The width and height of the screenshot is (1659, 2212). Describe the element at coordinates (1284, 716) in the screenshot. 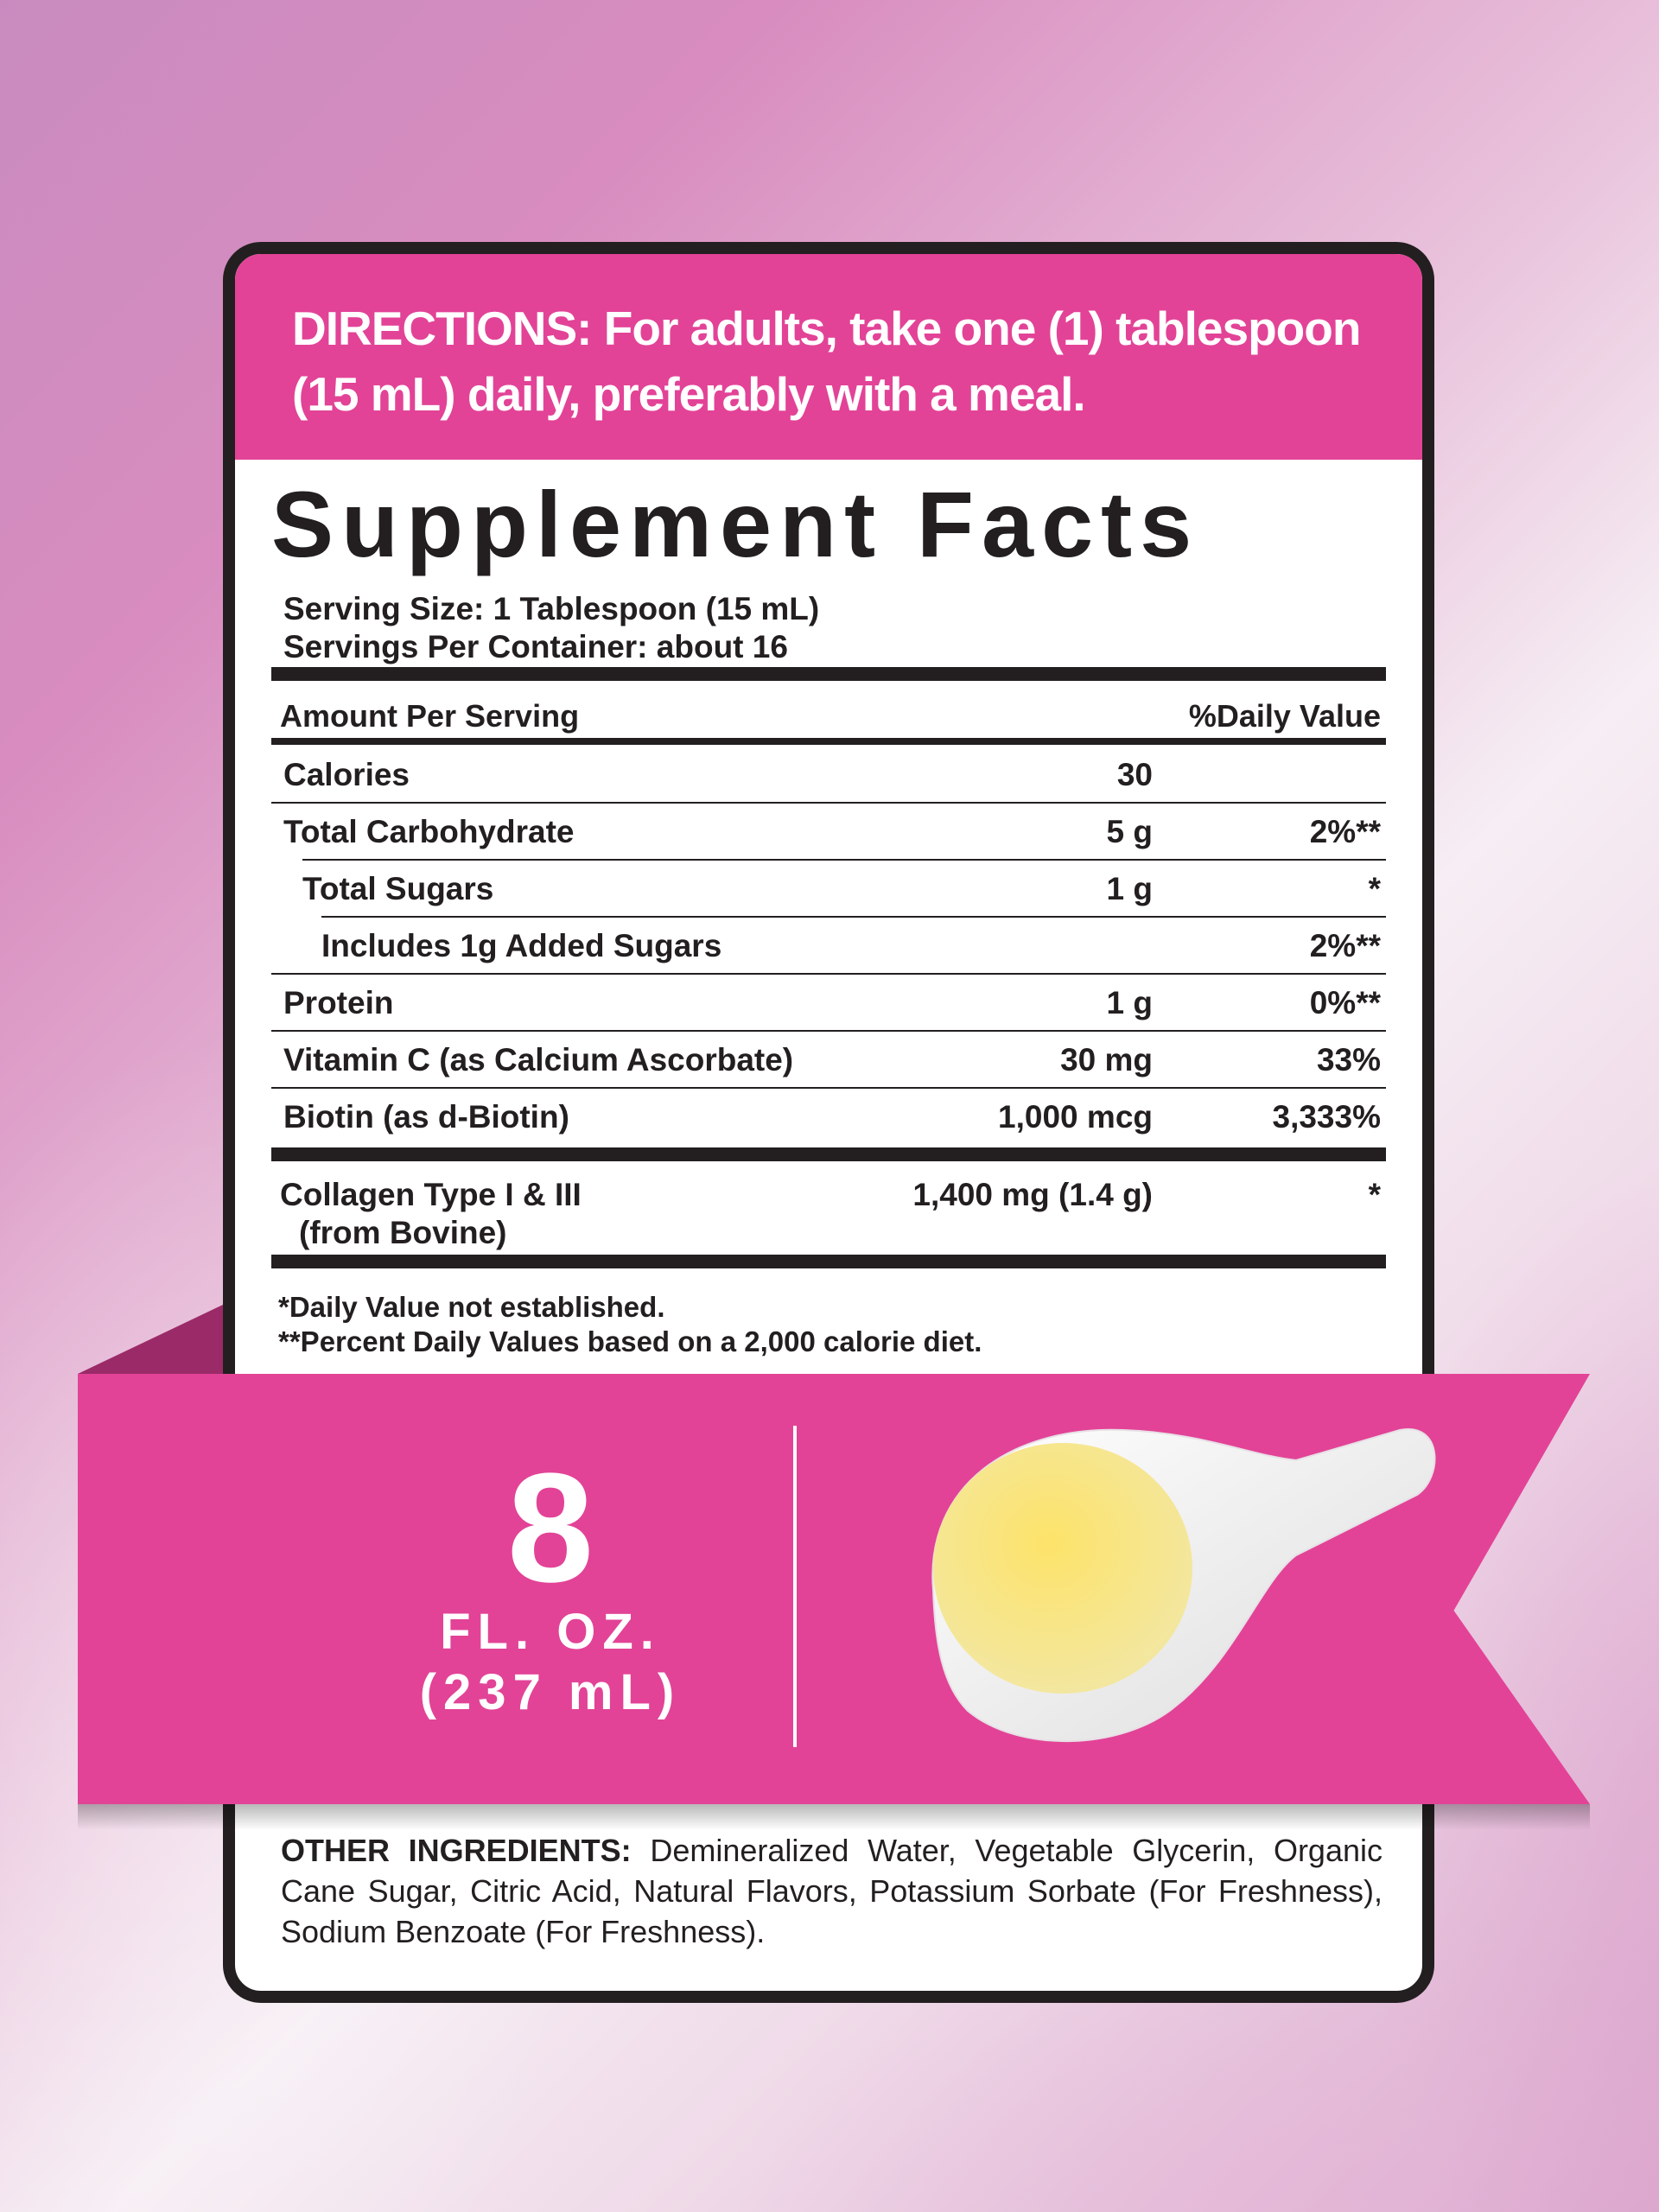

I see `daily-value-header: %Daily Value` at that location.